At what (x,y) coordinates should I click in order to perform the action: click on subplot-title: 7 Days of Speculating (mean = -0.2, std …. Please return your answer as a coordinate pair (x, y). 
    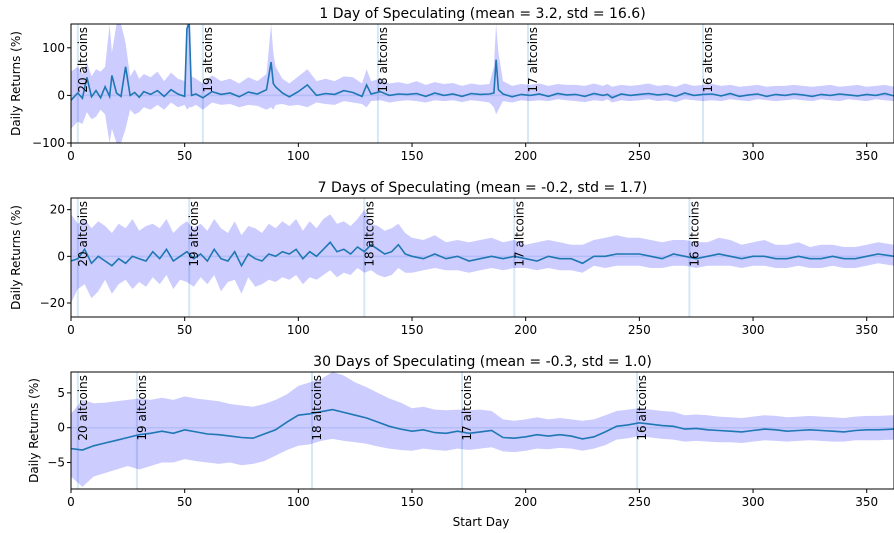
    Looking at the image, I should click on (483, 188).